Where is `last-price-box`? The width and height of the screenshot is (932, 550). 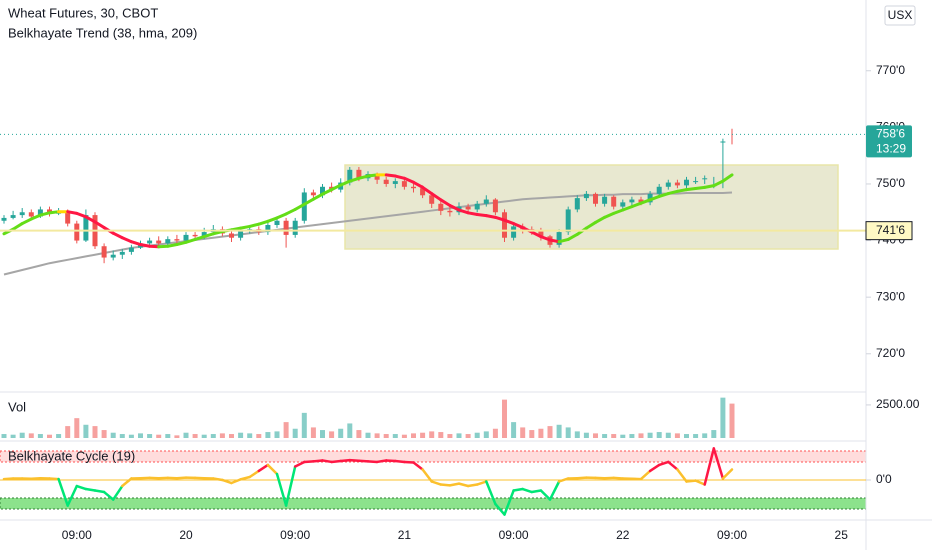 last-price-box is located at coordinates (889, 141).